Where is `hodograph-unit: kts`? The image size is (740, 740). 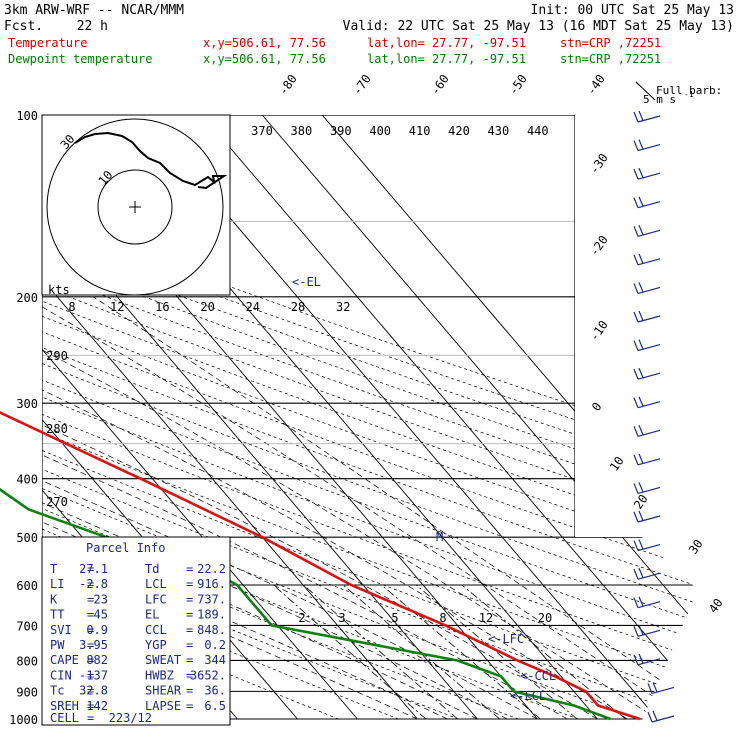
hodograph-unit: kts is located at coordinates (59, 290).